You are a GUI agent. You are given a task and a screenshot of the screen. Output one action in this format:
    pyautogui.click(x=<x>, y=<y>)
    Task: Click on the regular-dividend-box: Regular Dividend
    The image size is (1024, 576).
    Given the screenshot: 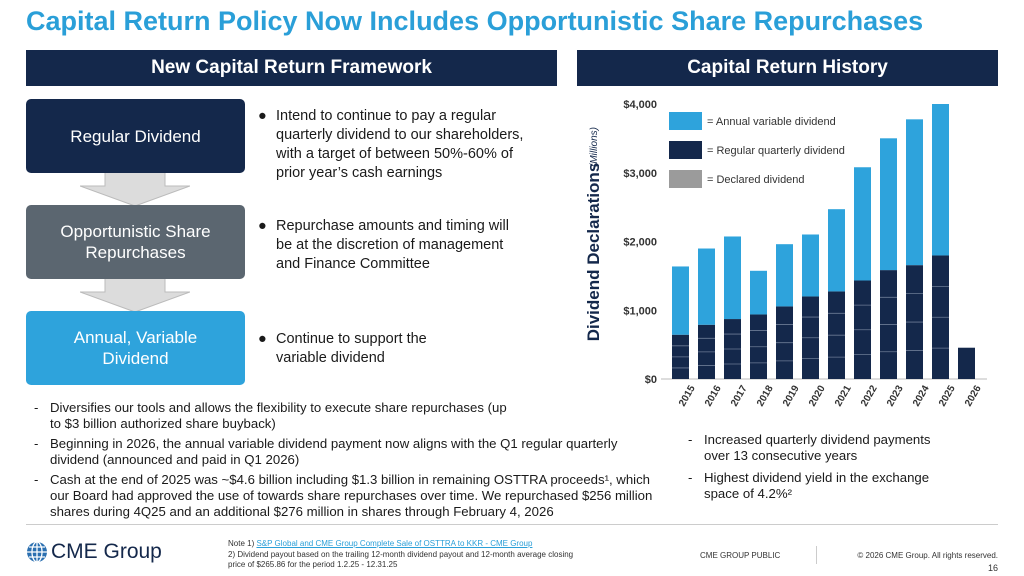 What is the action you would take?
    pyautogui.click(x=135, y=136)
    